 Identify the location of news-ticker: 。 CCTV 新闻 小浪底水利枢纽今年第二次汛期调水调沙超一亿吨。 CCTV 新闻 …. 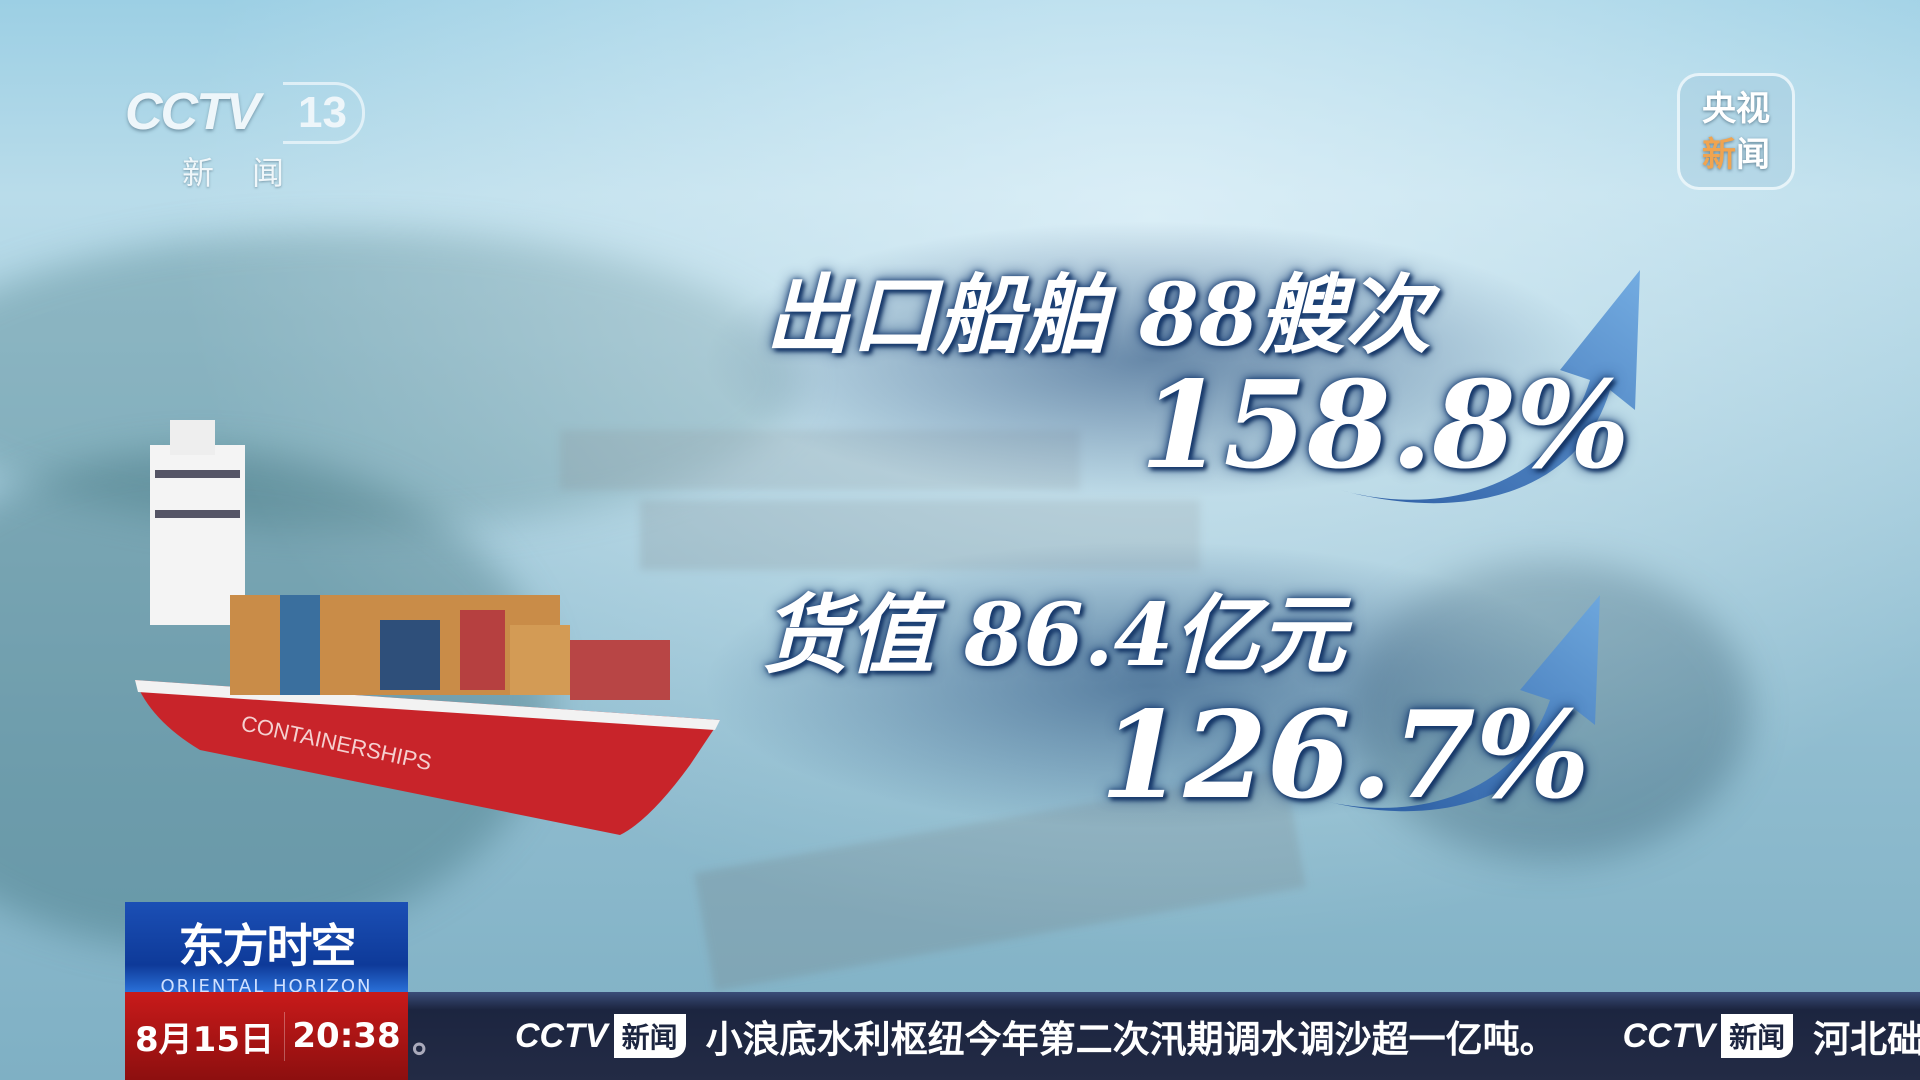
(1164, 1036).